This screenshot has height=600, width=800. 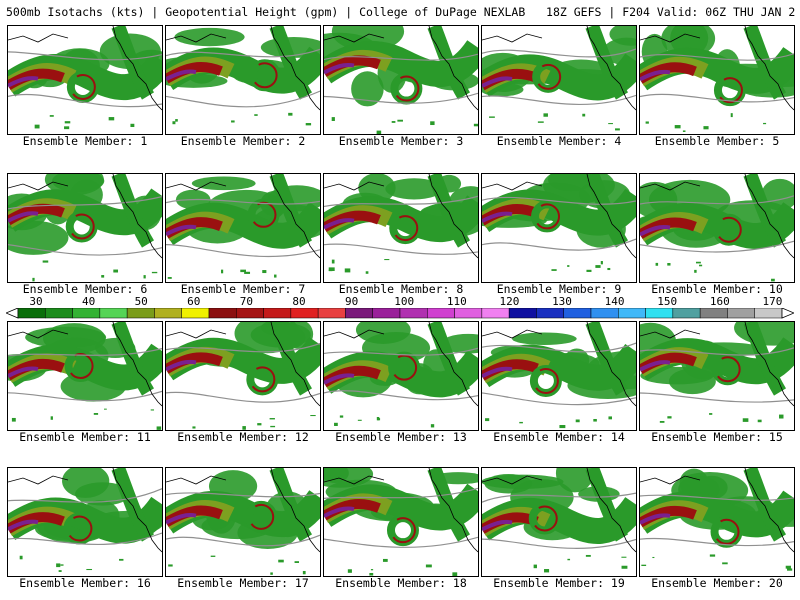 What do you see at coordinates (559, 437) in the screenshot?
I see `panel-label: Ensemble Member: 14` at bounding box center [559, 437].